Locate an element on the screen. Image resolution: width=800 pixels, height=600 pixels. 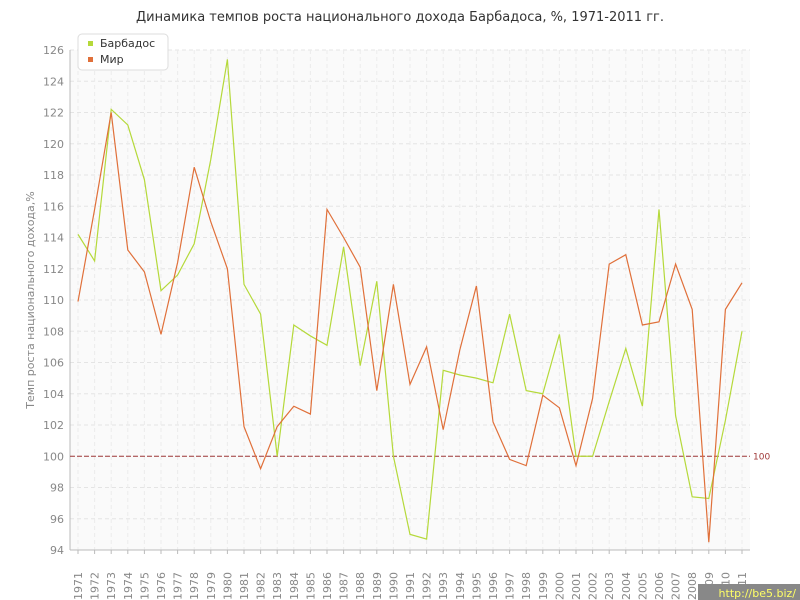
x-tick-label: 1975 is located at coordinates (144, 586).